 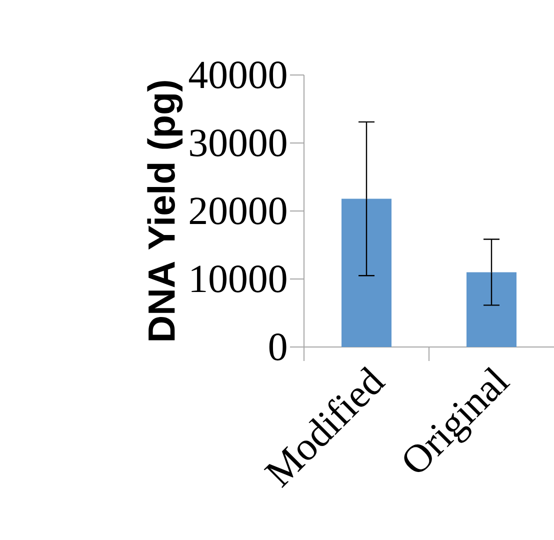 I want to click on y-tick-label: 0, so click(x=277, y=347).